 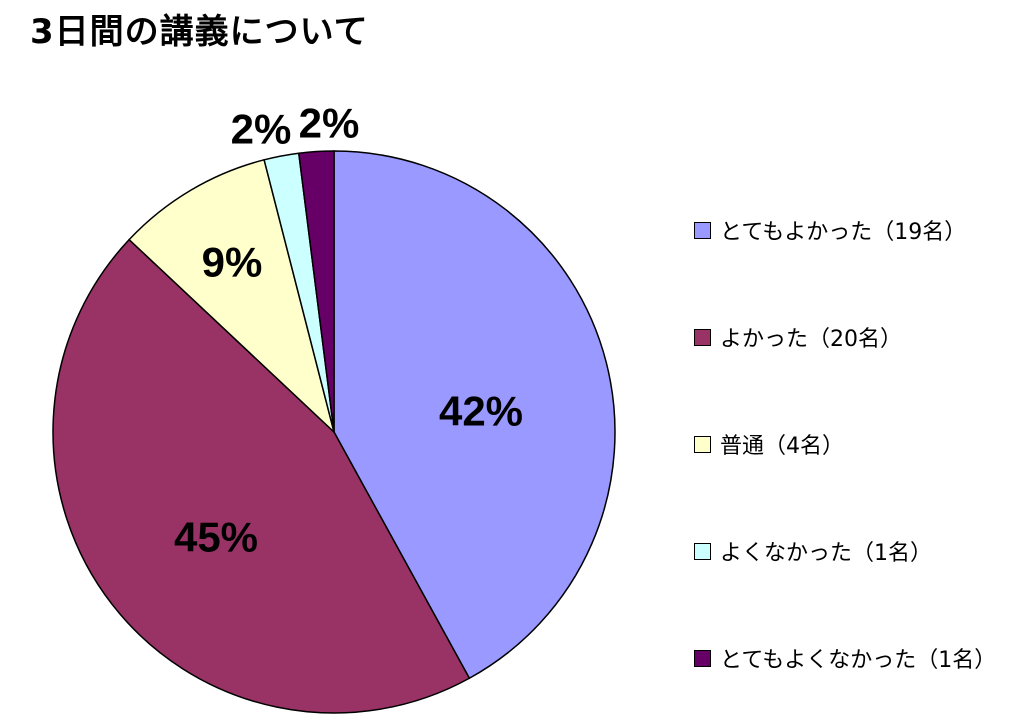 I want to click on legend-item-normal: 普通（4名）, so click(x=845, y=445).